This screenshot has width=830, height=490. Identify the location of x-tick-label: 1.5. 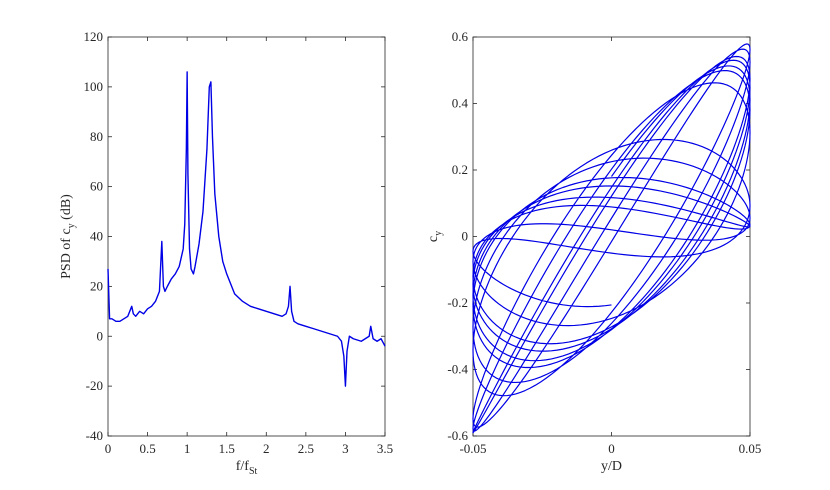
(227, 448).